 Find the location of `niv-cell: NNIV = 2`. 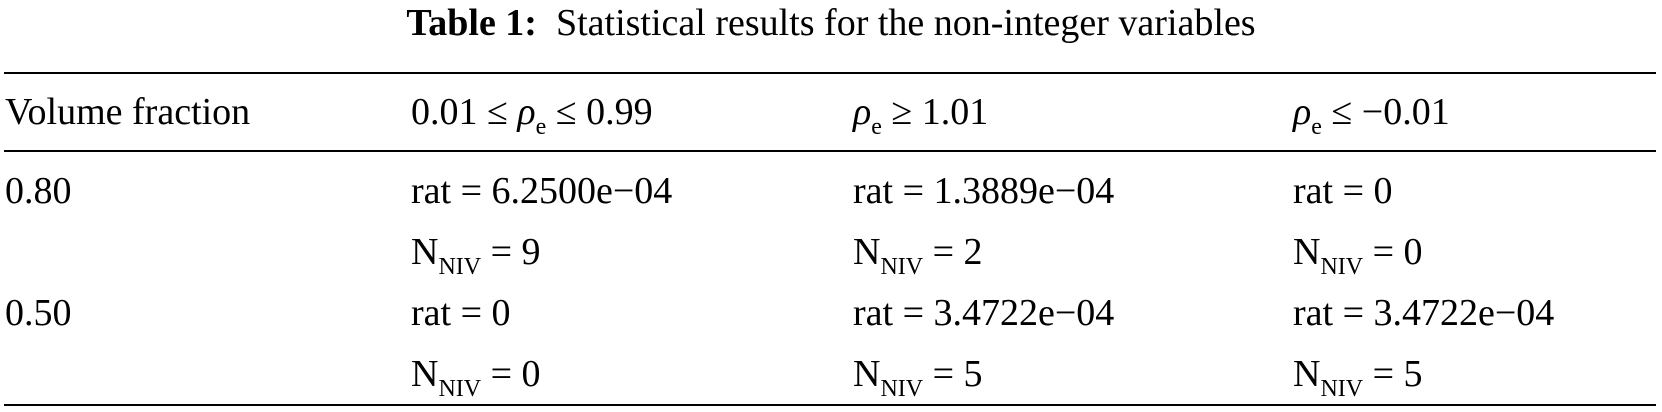

niv-cell: NNIV = 2 is located at coordinates (918, 255).